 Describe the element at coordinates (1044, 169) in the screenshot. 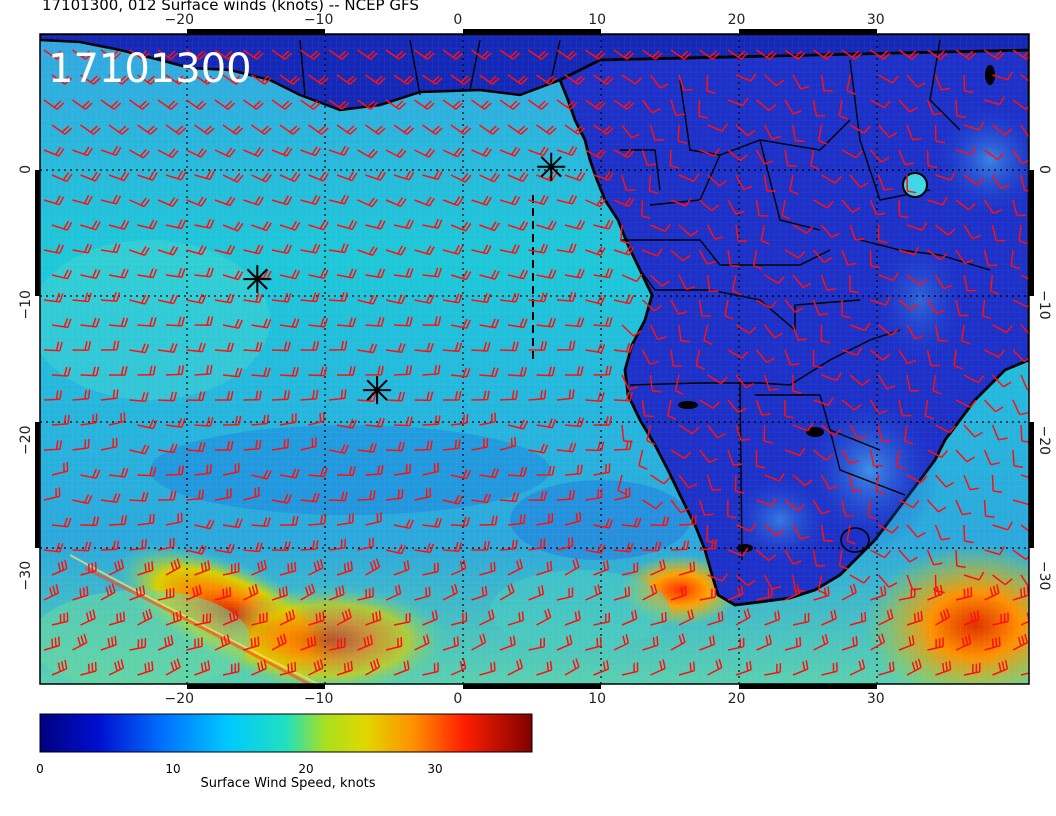

I see `lat-label-right-0: 0` at that location.